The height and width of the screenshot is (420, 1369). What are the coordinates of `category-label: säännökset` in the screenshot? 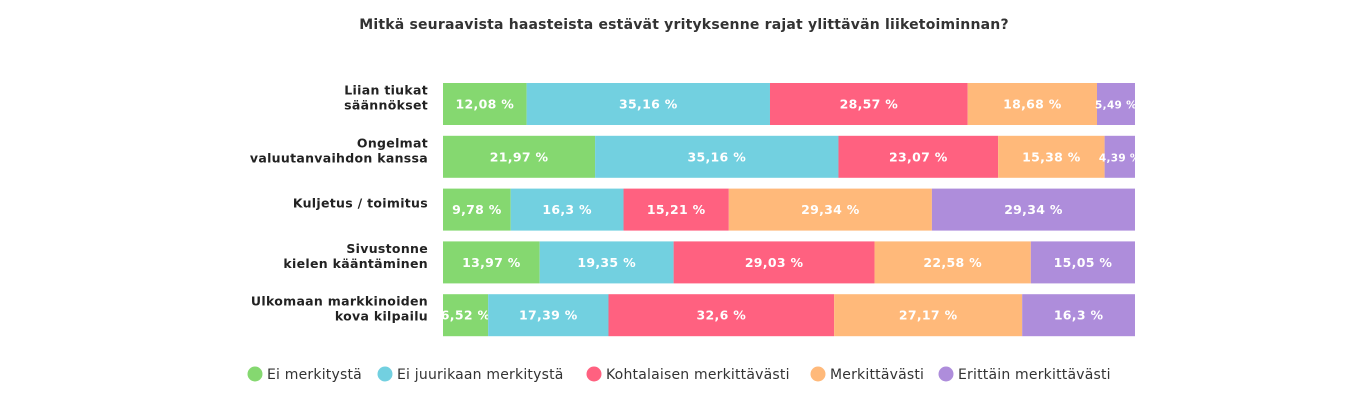 It's located at (386, 105).